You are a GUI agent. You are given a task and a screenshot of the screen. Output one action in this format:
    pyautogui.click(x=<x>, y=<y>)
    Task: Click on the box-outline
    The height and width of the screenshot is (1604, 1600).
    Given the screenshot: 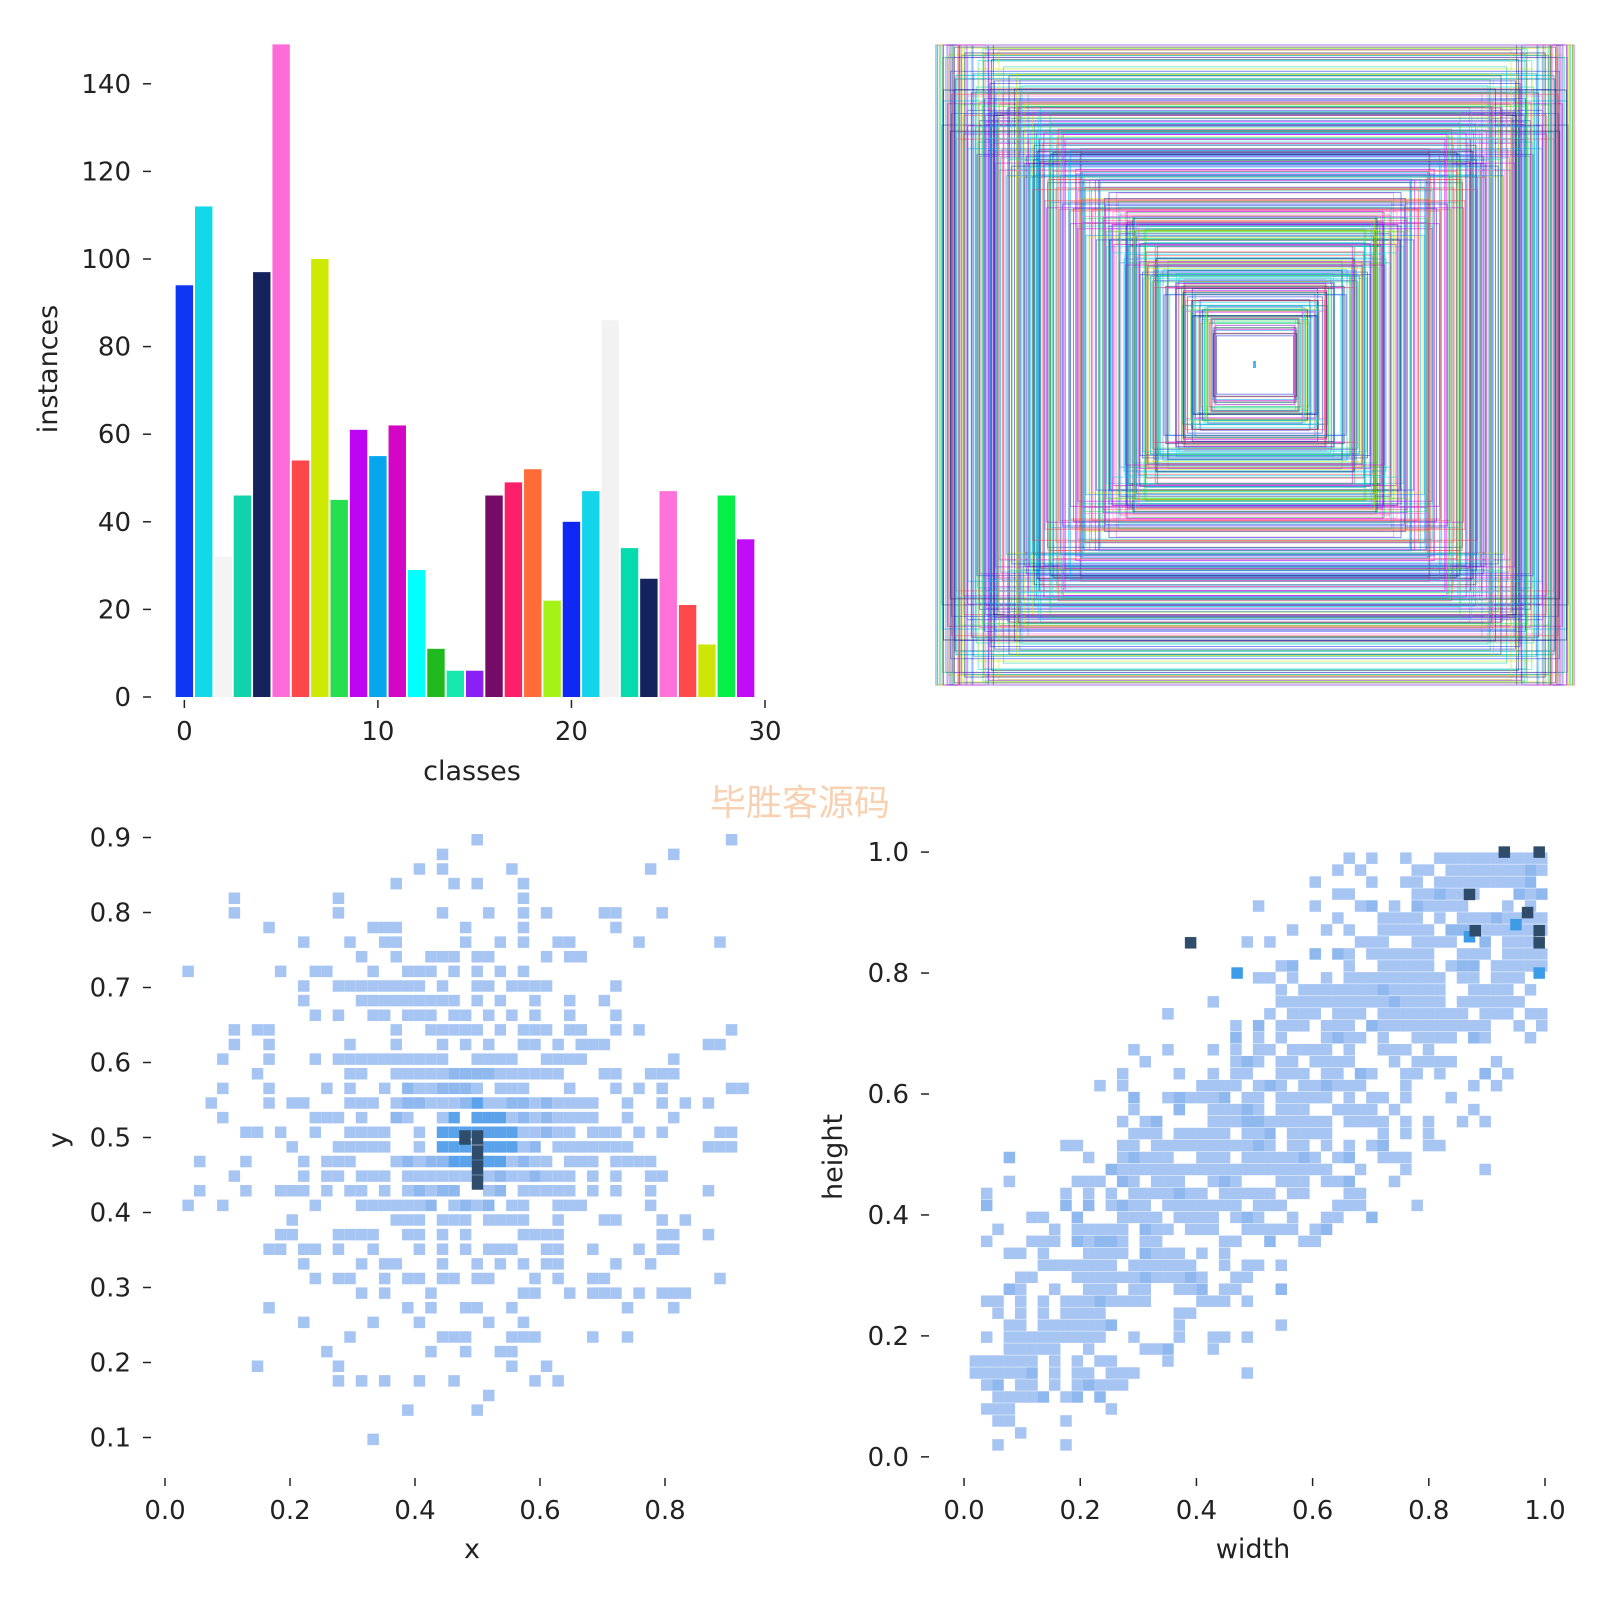 What is the action you would take?
    pyautogui.click(x=1255, y=365)
    